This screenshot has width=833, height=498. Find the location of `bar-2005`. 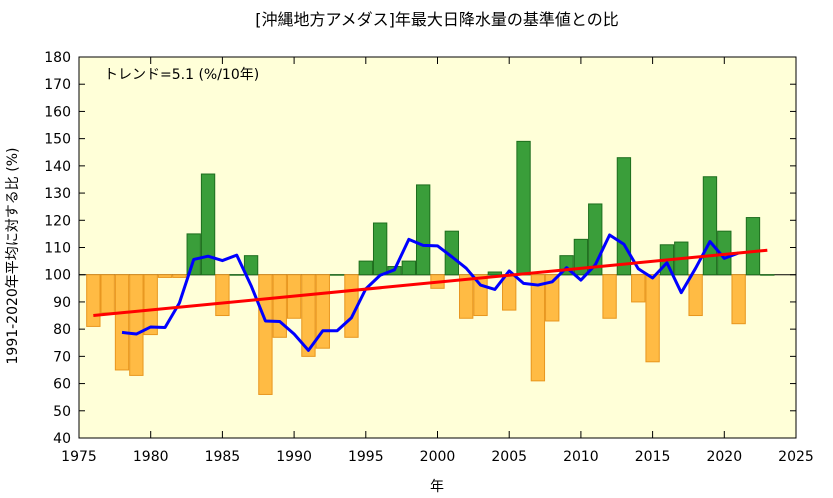

bar-2005 is located at coordinates (509, 292).